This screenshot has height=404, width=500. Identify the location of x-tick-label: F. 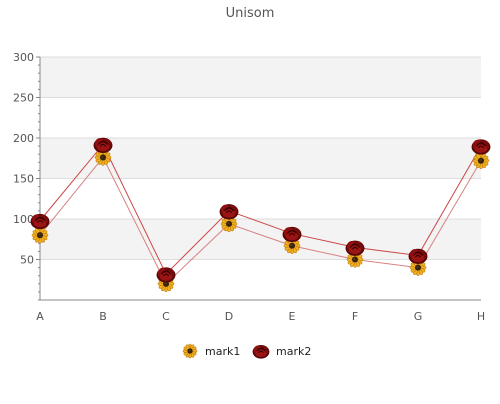
(355, 316).